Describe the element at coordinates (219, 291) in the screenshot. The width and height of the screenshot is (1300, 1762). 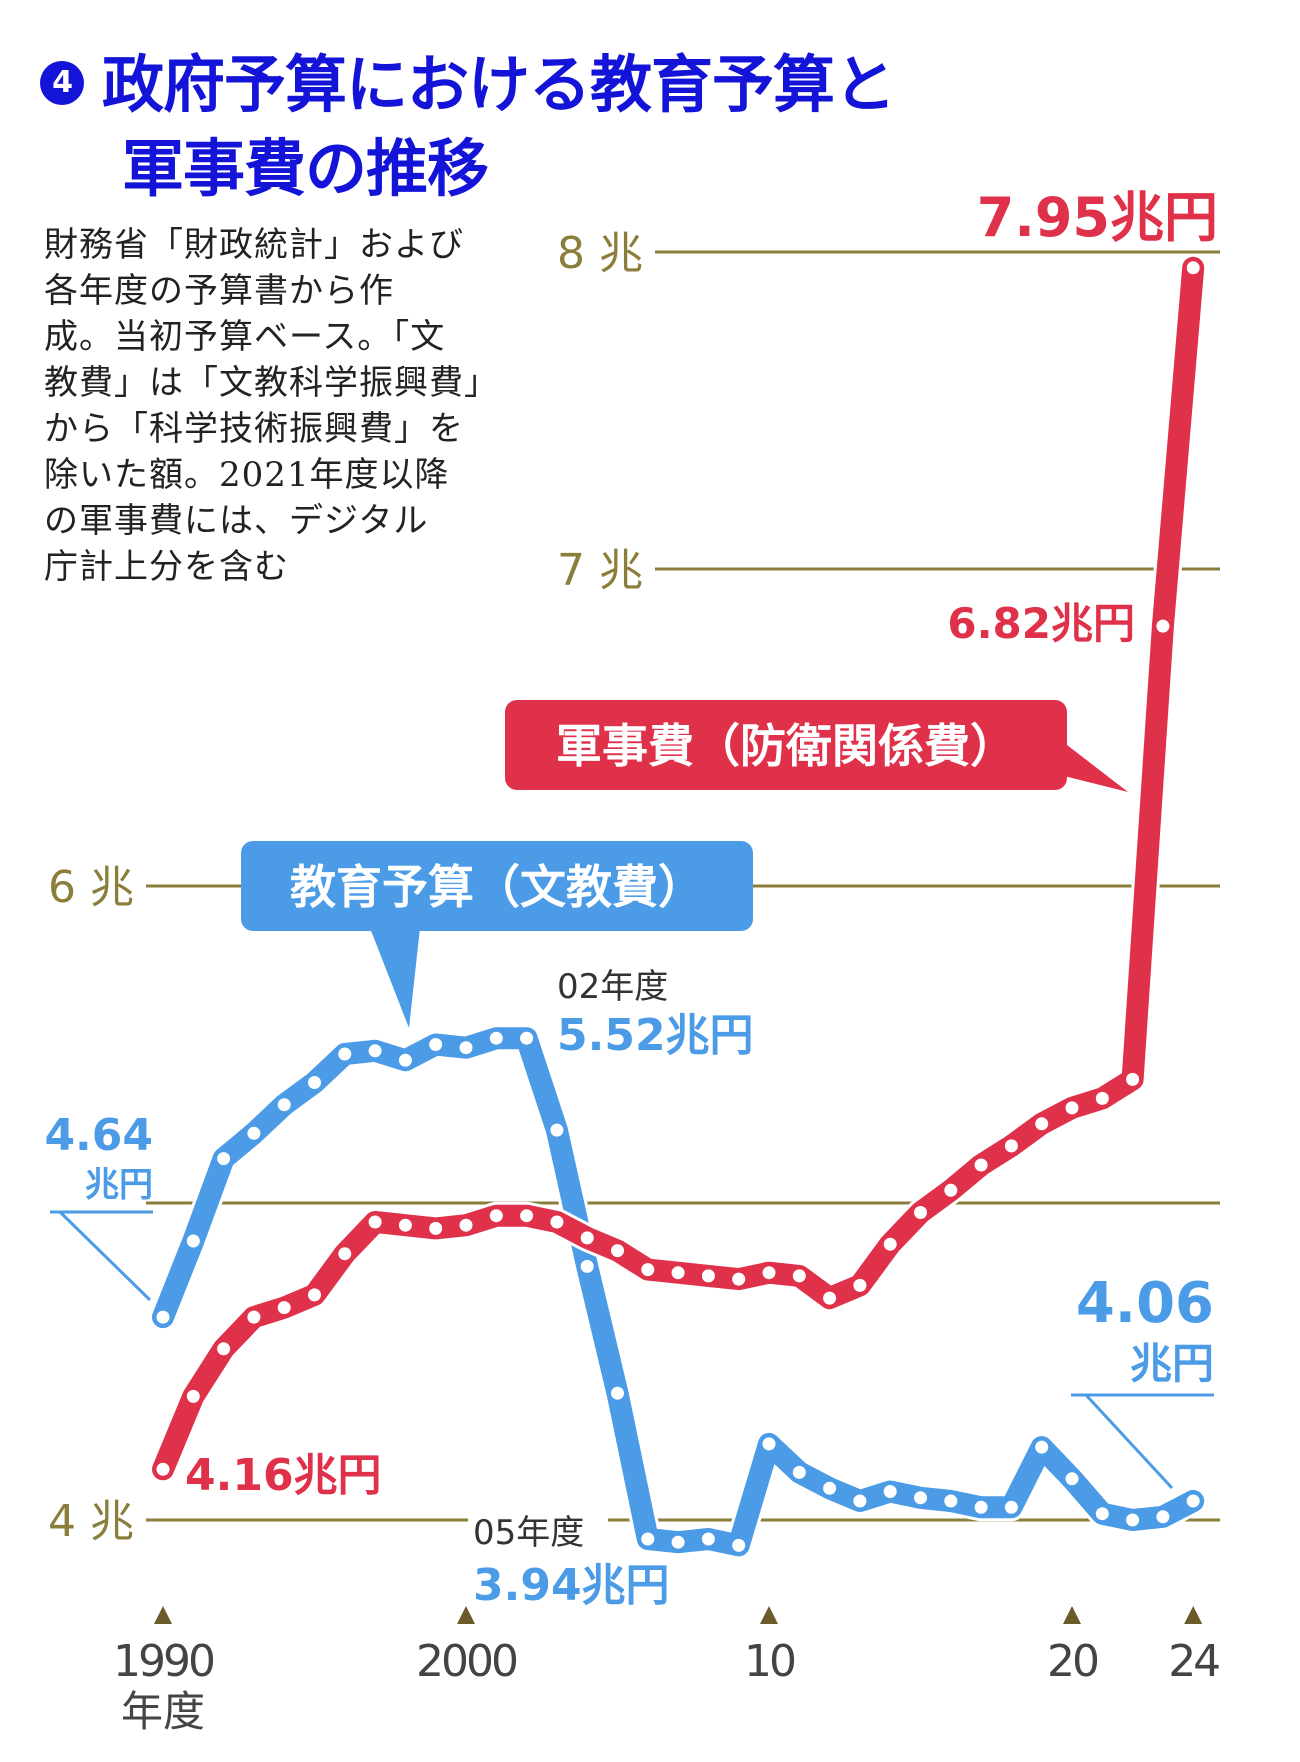
I see `note-line: 各年度の予算書から作` at that location.